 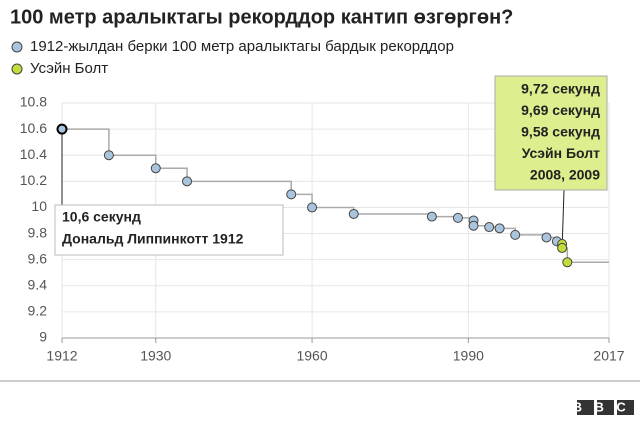 What do you see at coordinates (560, 132) in the screenshot?
I see `annotation-text: 9,58 секунд` at bounding box center [560, 132].